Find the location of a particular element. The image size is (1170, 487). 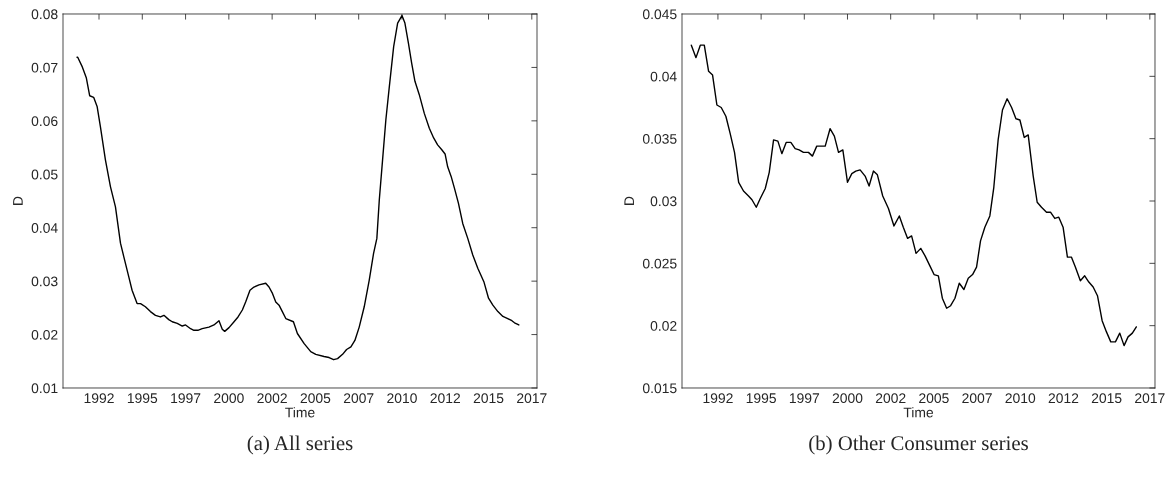

text: (a) All series is located at coordinates (300, 445).